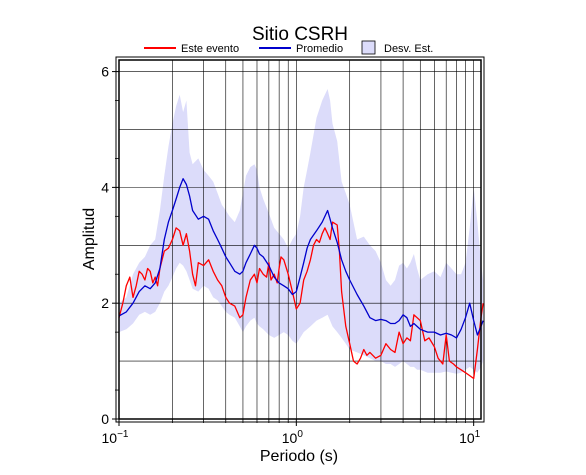  Describe the element at coordinates (89, 239) in the screenshot. I see `y-axis-title: Amplitud` at that location.